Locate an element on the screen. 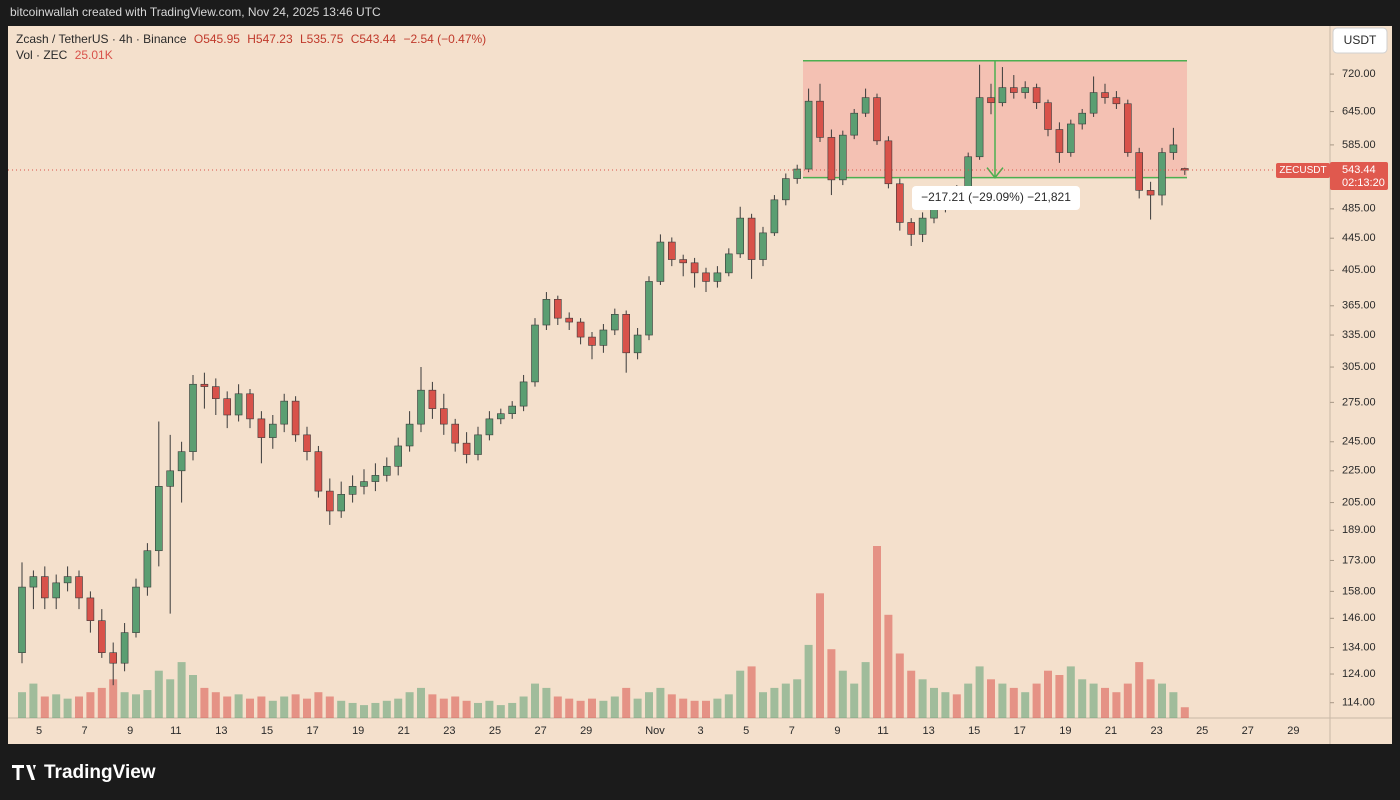  x-tick-label: 17 is located at coordinates (1020, 731).